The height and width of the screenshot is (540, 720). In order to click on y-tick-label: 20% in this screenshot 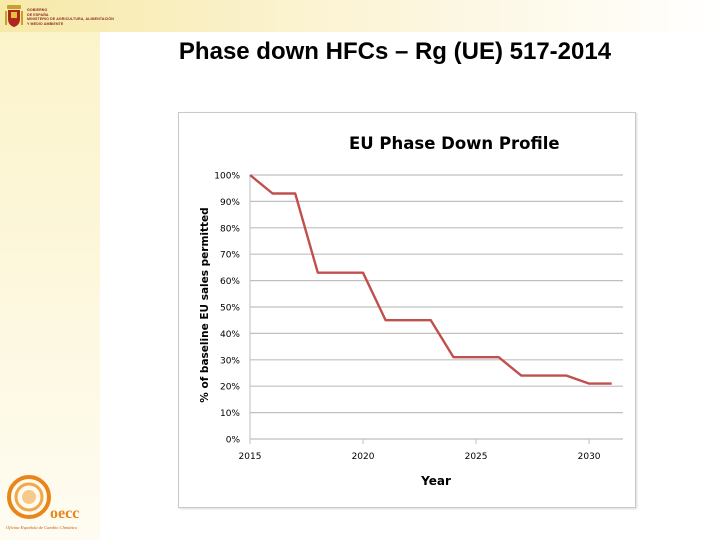, I will do `click(230, 388)`.